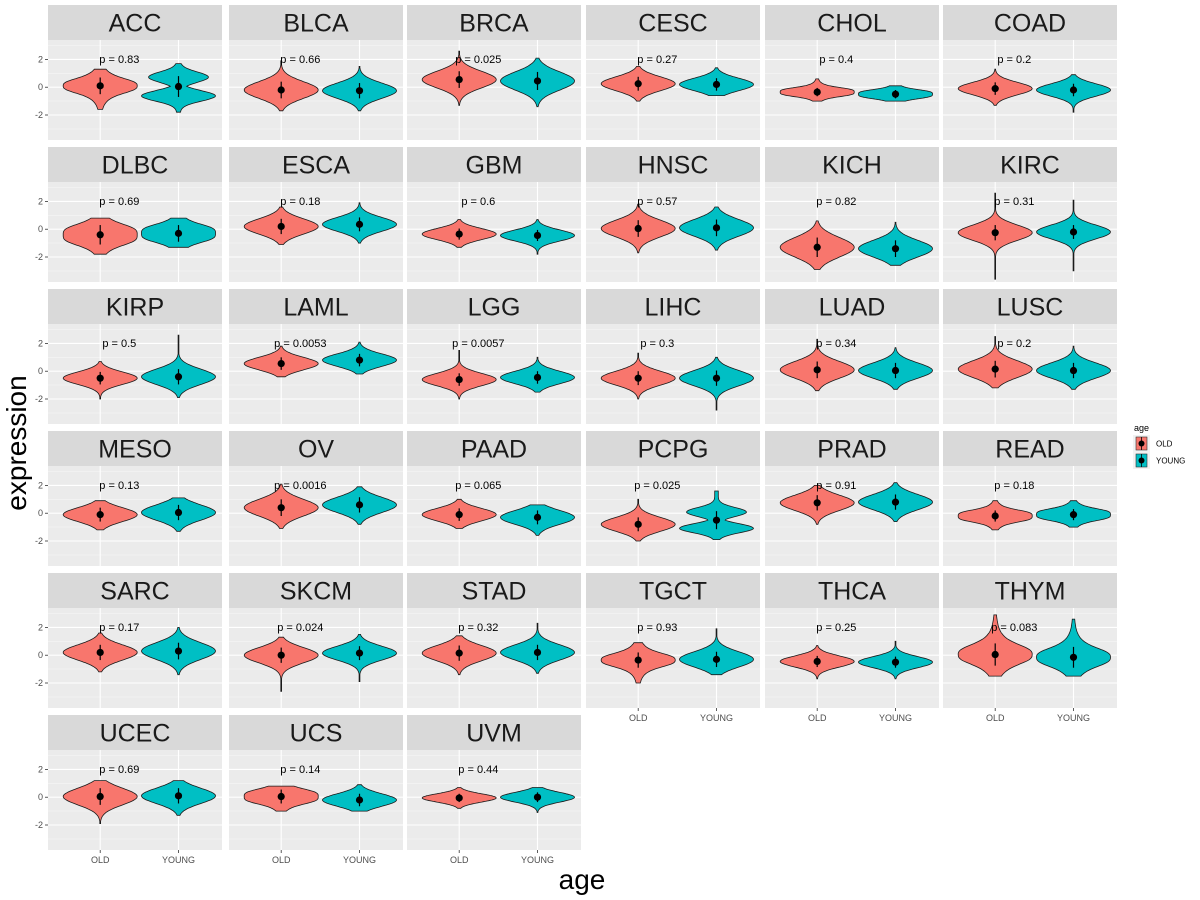  I want to click on x-axis-title: age, so click(582, 879).